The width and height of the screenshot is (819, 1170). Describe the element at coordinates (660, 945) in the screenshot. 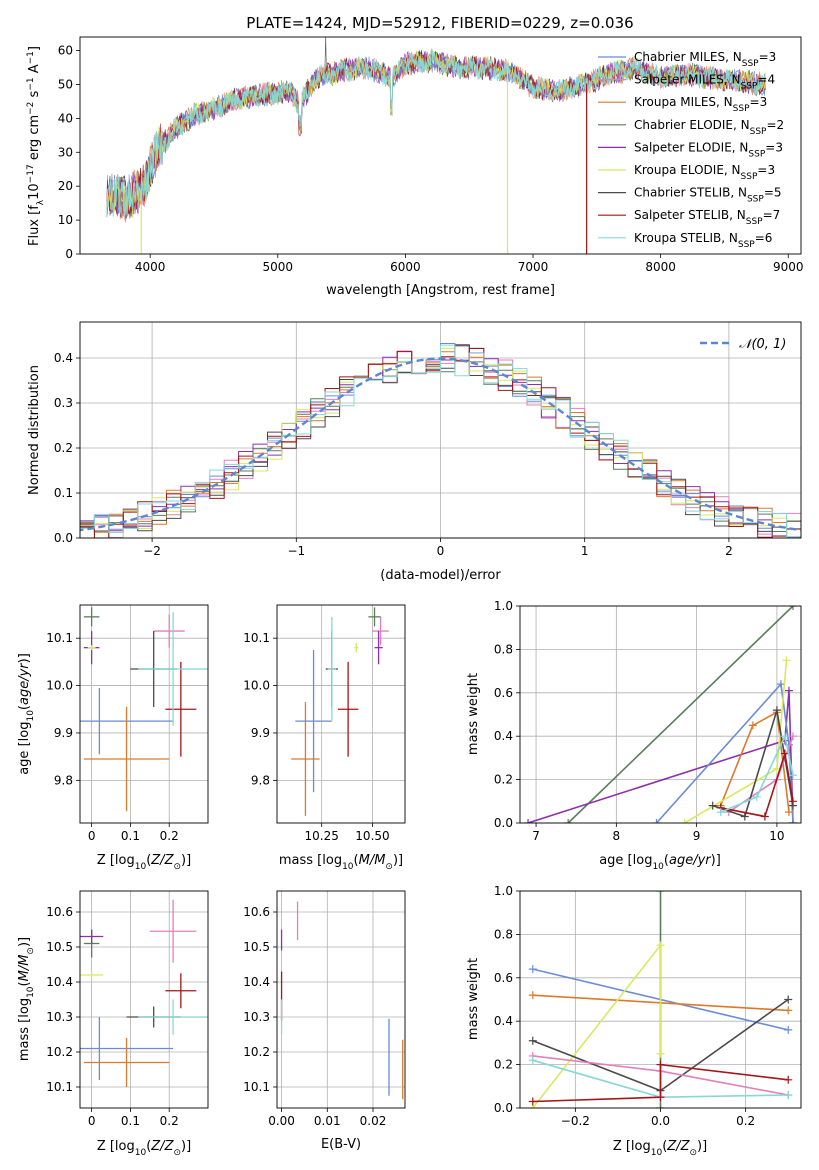

I see `mwZ-marker-kroupa_elodie` at that location.